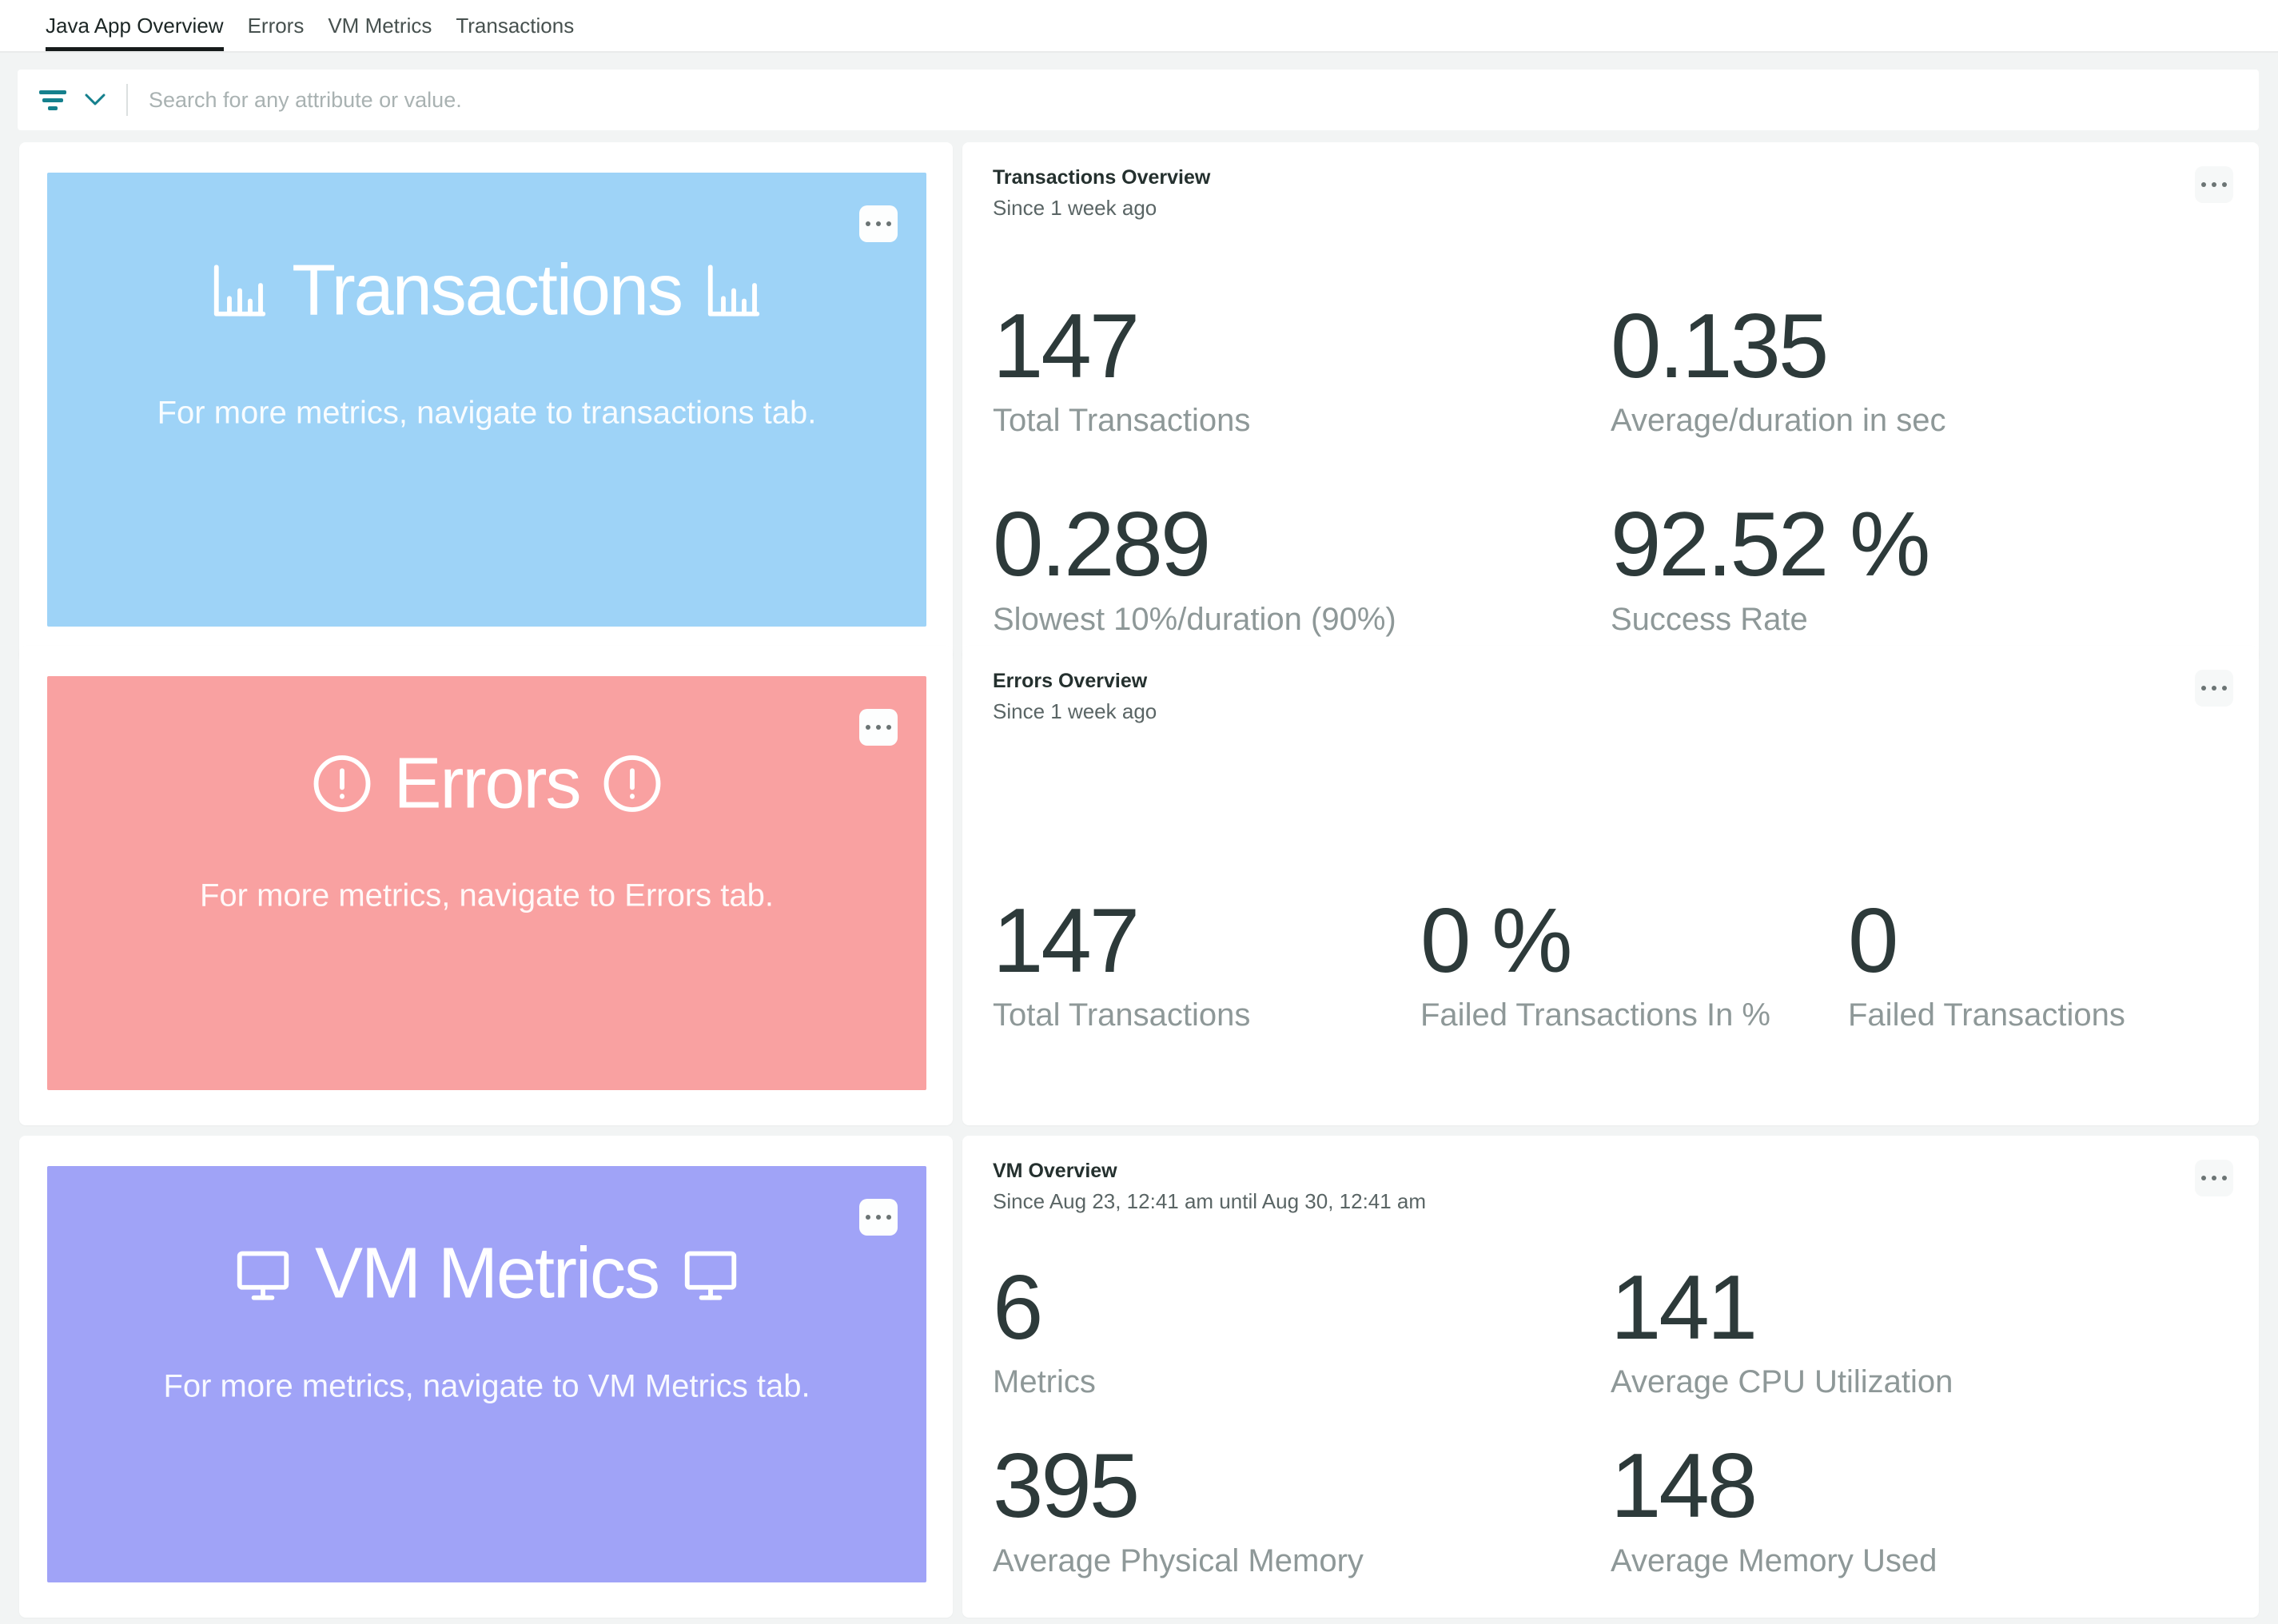 This screenshot has width=2278, height=1624. What do you see at coordinates (1684, 1308) in the screenshot?
I see `metric-value: 141` at bounding box center [1684, 1308].